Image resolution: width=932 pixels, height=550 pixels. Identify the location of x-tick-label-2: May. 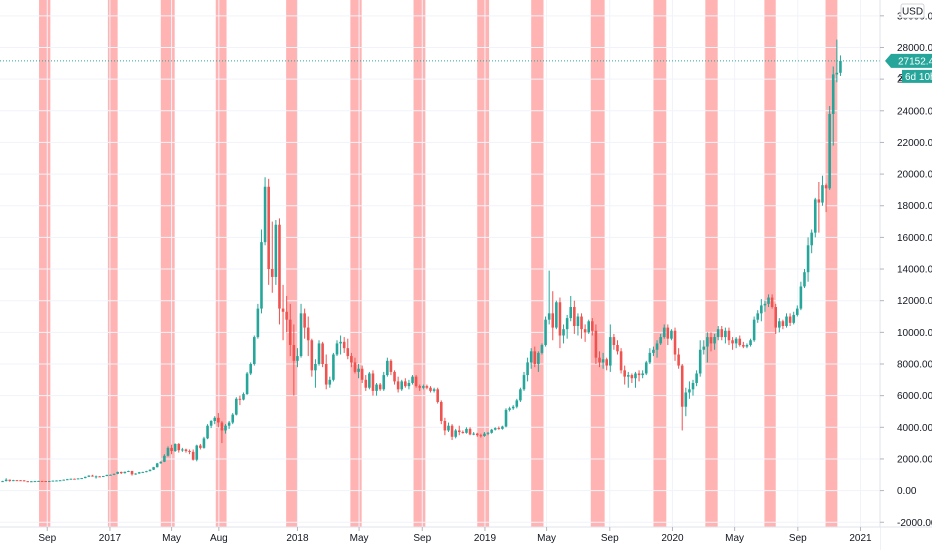
(171, 538).